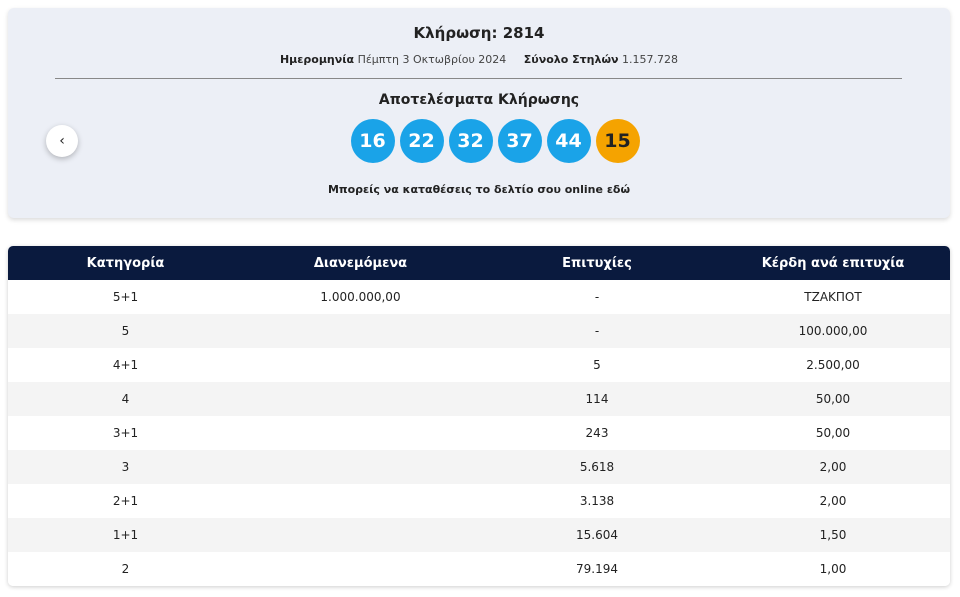 This screenshot has height=597, width=960. What do you see at coordinates (125, 467) in the screenshot?
I see `table-cell: 3` at bounding box center [125, 467].